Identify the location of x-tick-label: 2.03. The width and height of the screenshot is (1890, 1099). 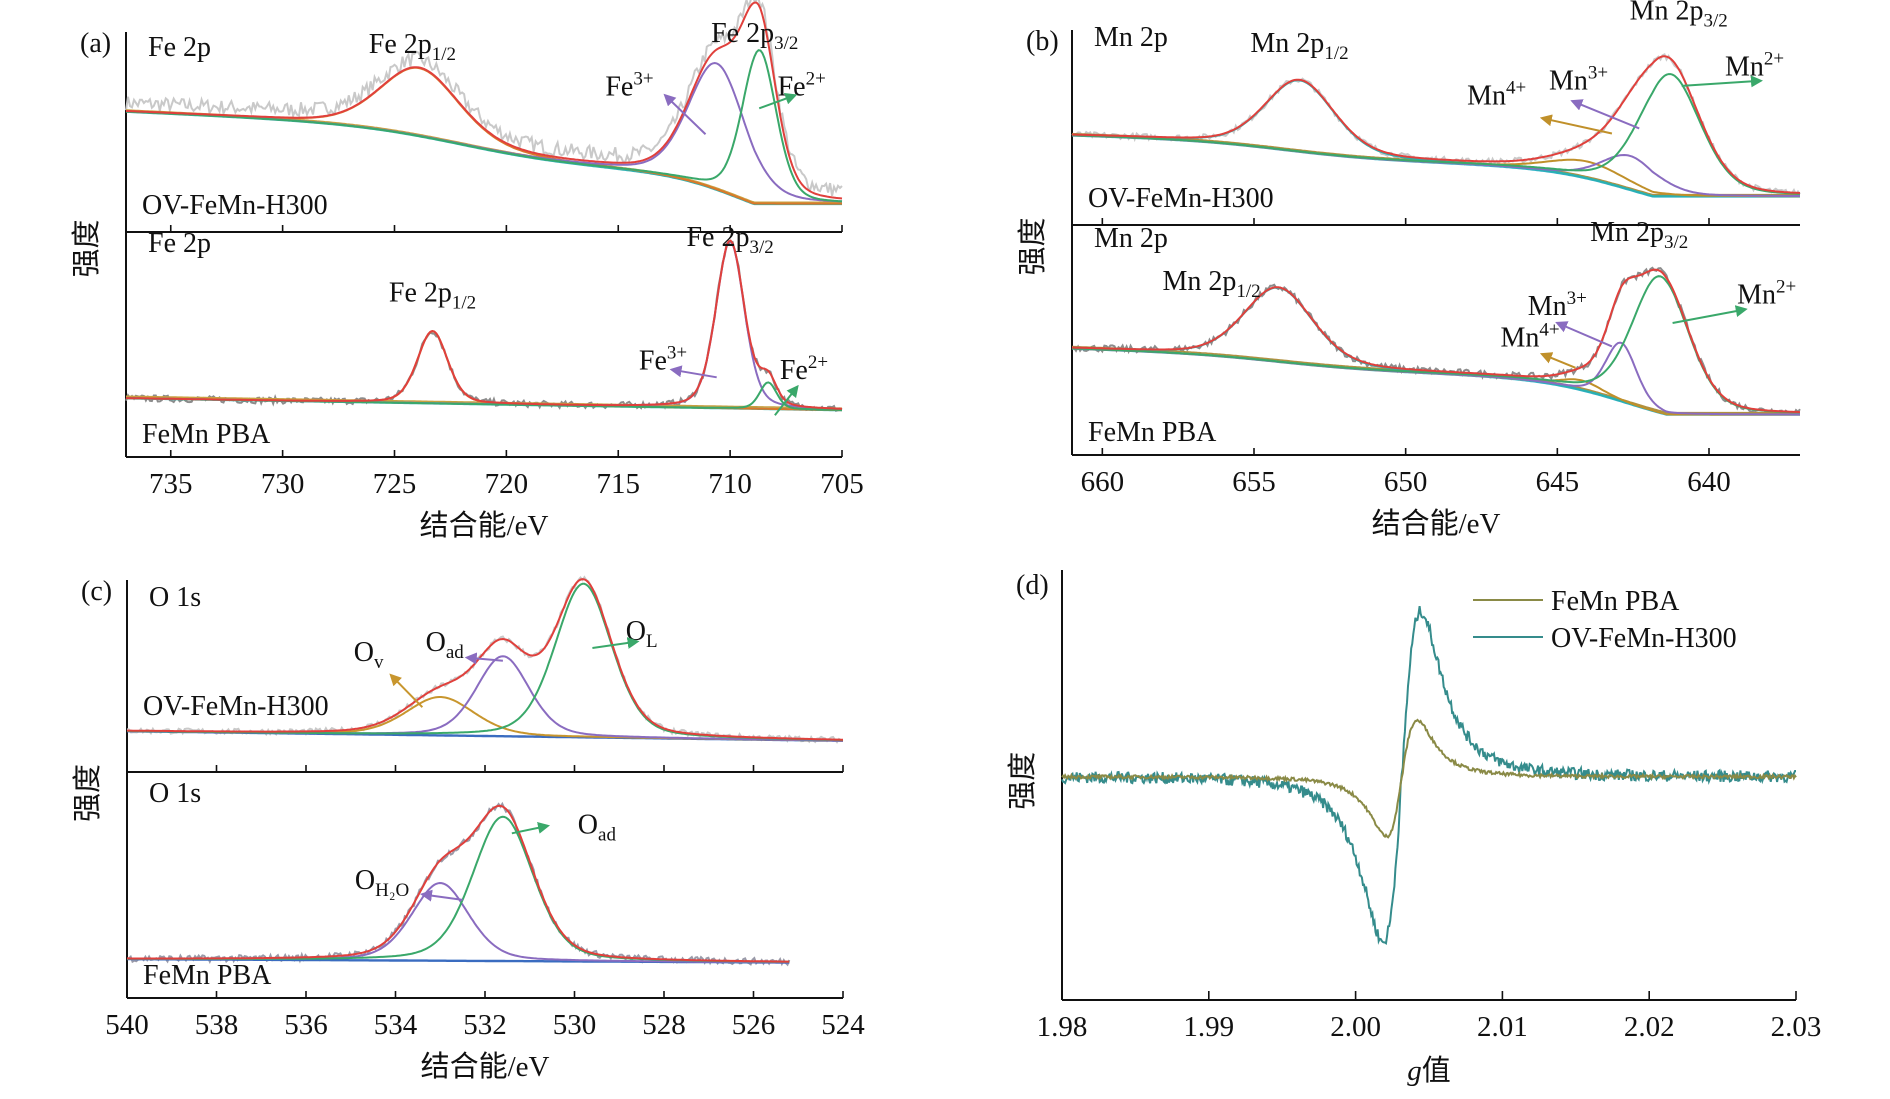
(1796, 1027).